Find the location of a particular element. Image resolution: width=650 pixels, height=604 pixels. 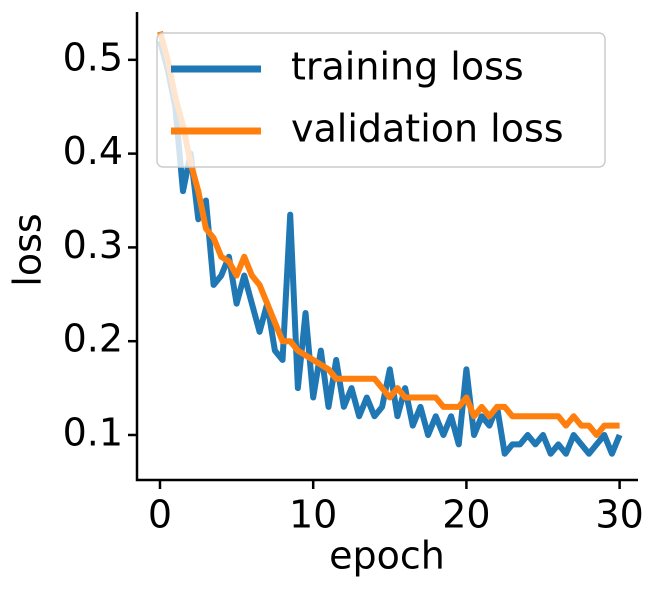

x-tick-label: 10 is located at coordinates (313, 515).